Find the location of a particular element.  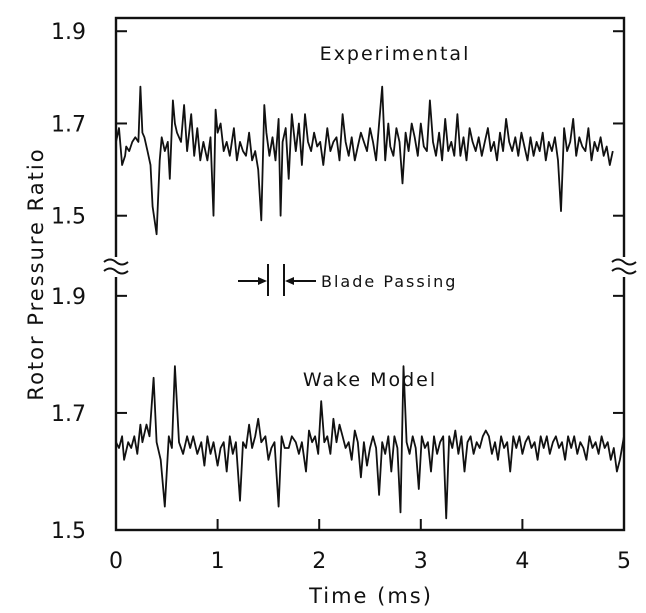

y-axis-title: Rotor Pressure Ratio is located at coordinates (36, 273).